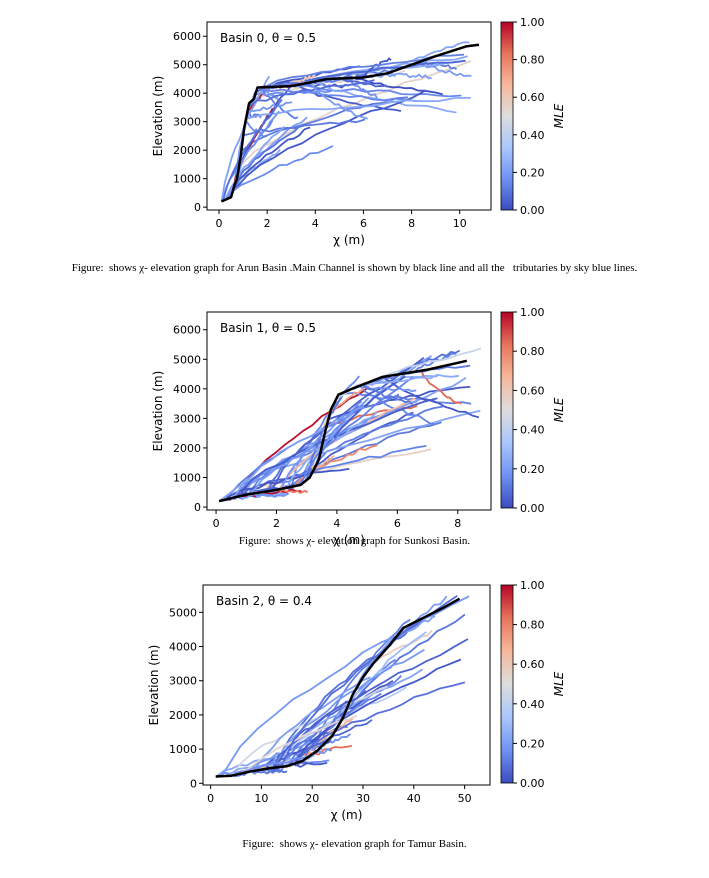 Image resolution: width=709 pixels, height=878 pixels. What do you see at coordinates (507, 410) in the screenshot?
I see `colorbar` at bounding box center [507, 410].